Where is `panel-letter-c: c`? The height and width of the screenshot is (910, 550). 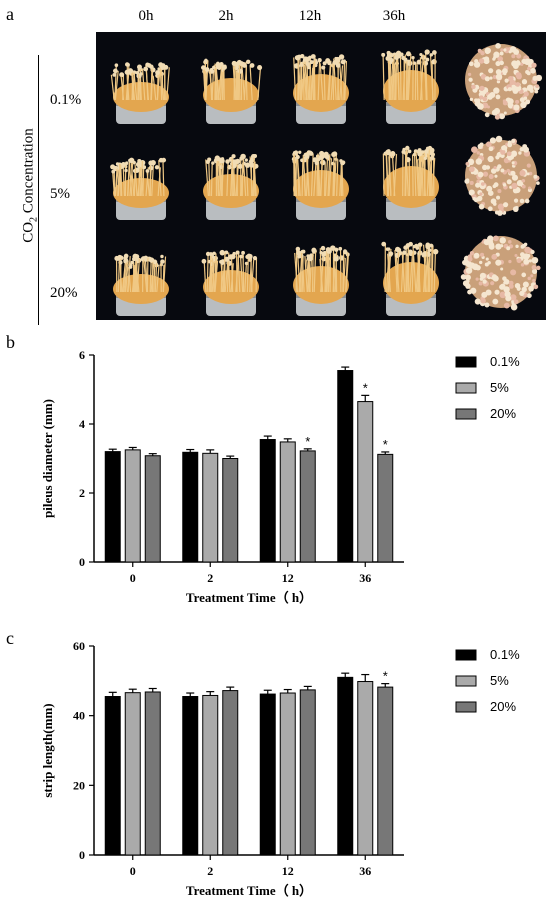
panel-letter-c: c is located at coordinates (10, 638).